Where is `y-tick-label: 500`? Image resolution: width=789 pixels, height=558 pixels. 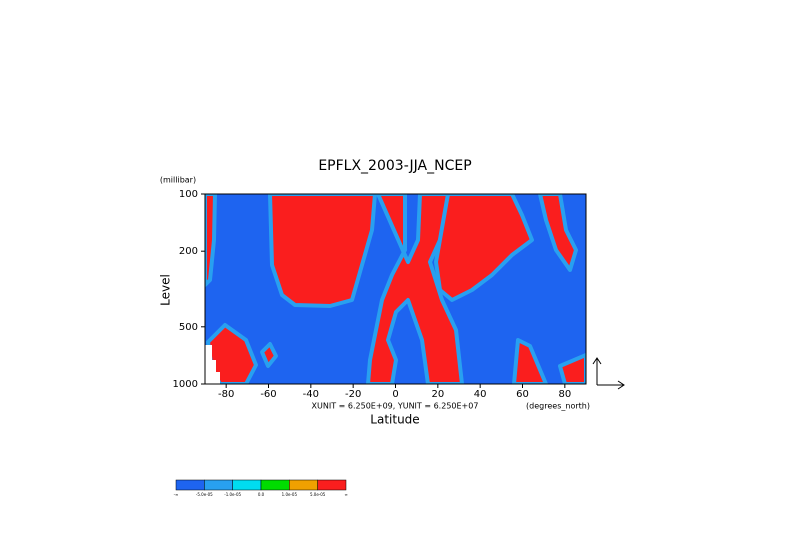 y-tick-label: 500 is located at coordinates (188, 327).